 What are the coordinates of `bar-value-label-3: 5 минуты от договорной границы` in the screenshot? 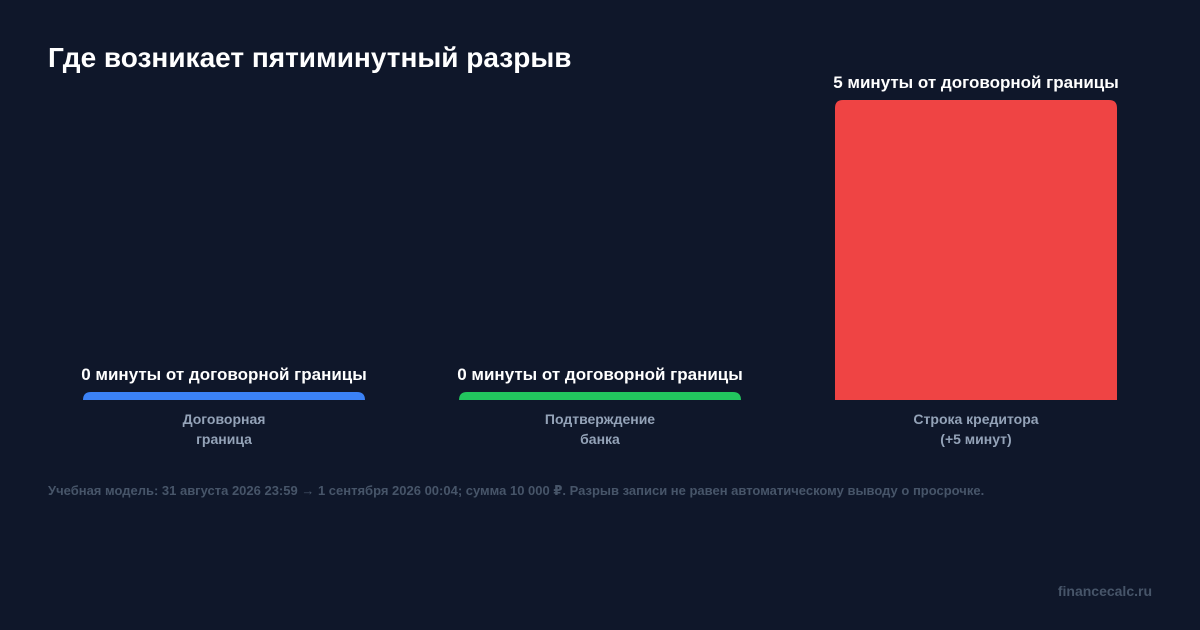 It's located at (976, 82).